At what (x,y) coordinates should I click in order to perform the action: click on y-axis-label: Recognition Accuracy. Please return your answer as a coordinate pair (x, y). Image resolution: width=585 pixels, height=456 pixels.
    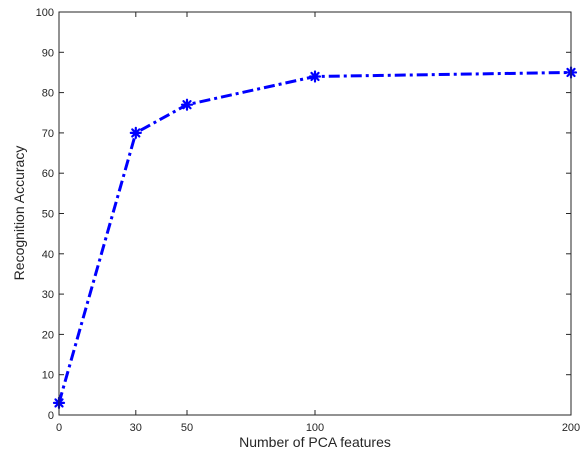
    Looking at the image, I should click on (19, 213).